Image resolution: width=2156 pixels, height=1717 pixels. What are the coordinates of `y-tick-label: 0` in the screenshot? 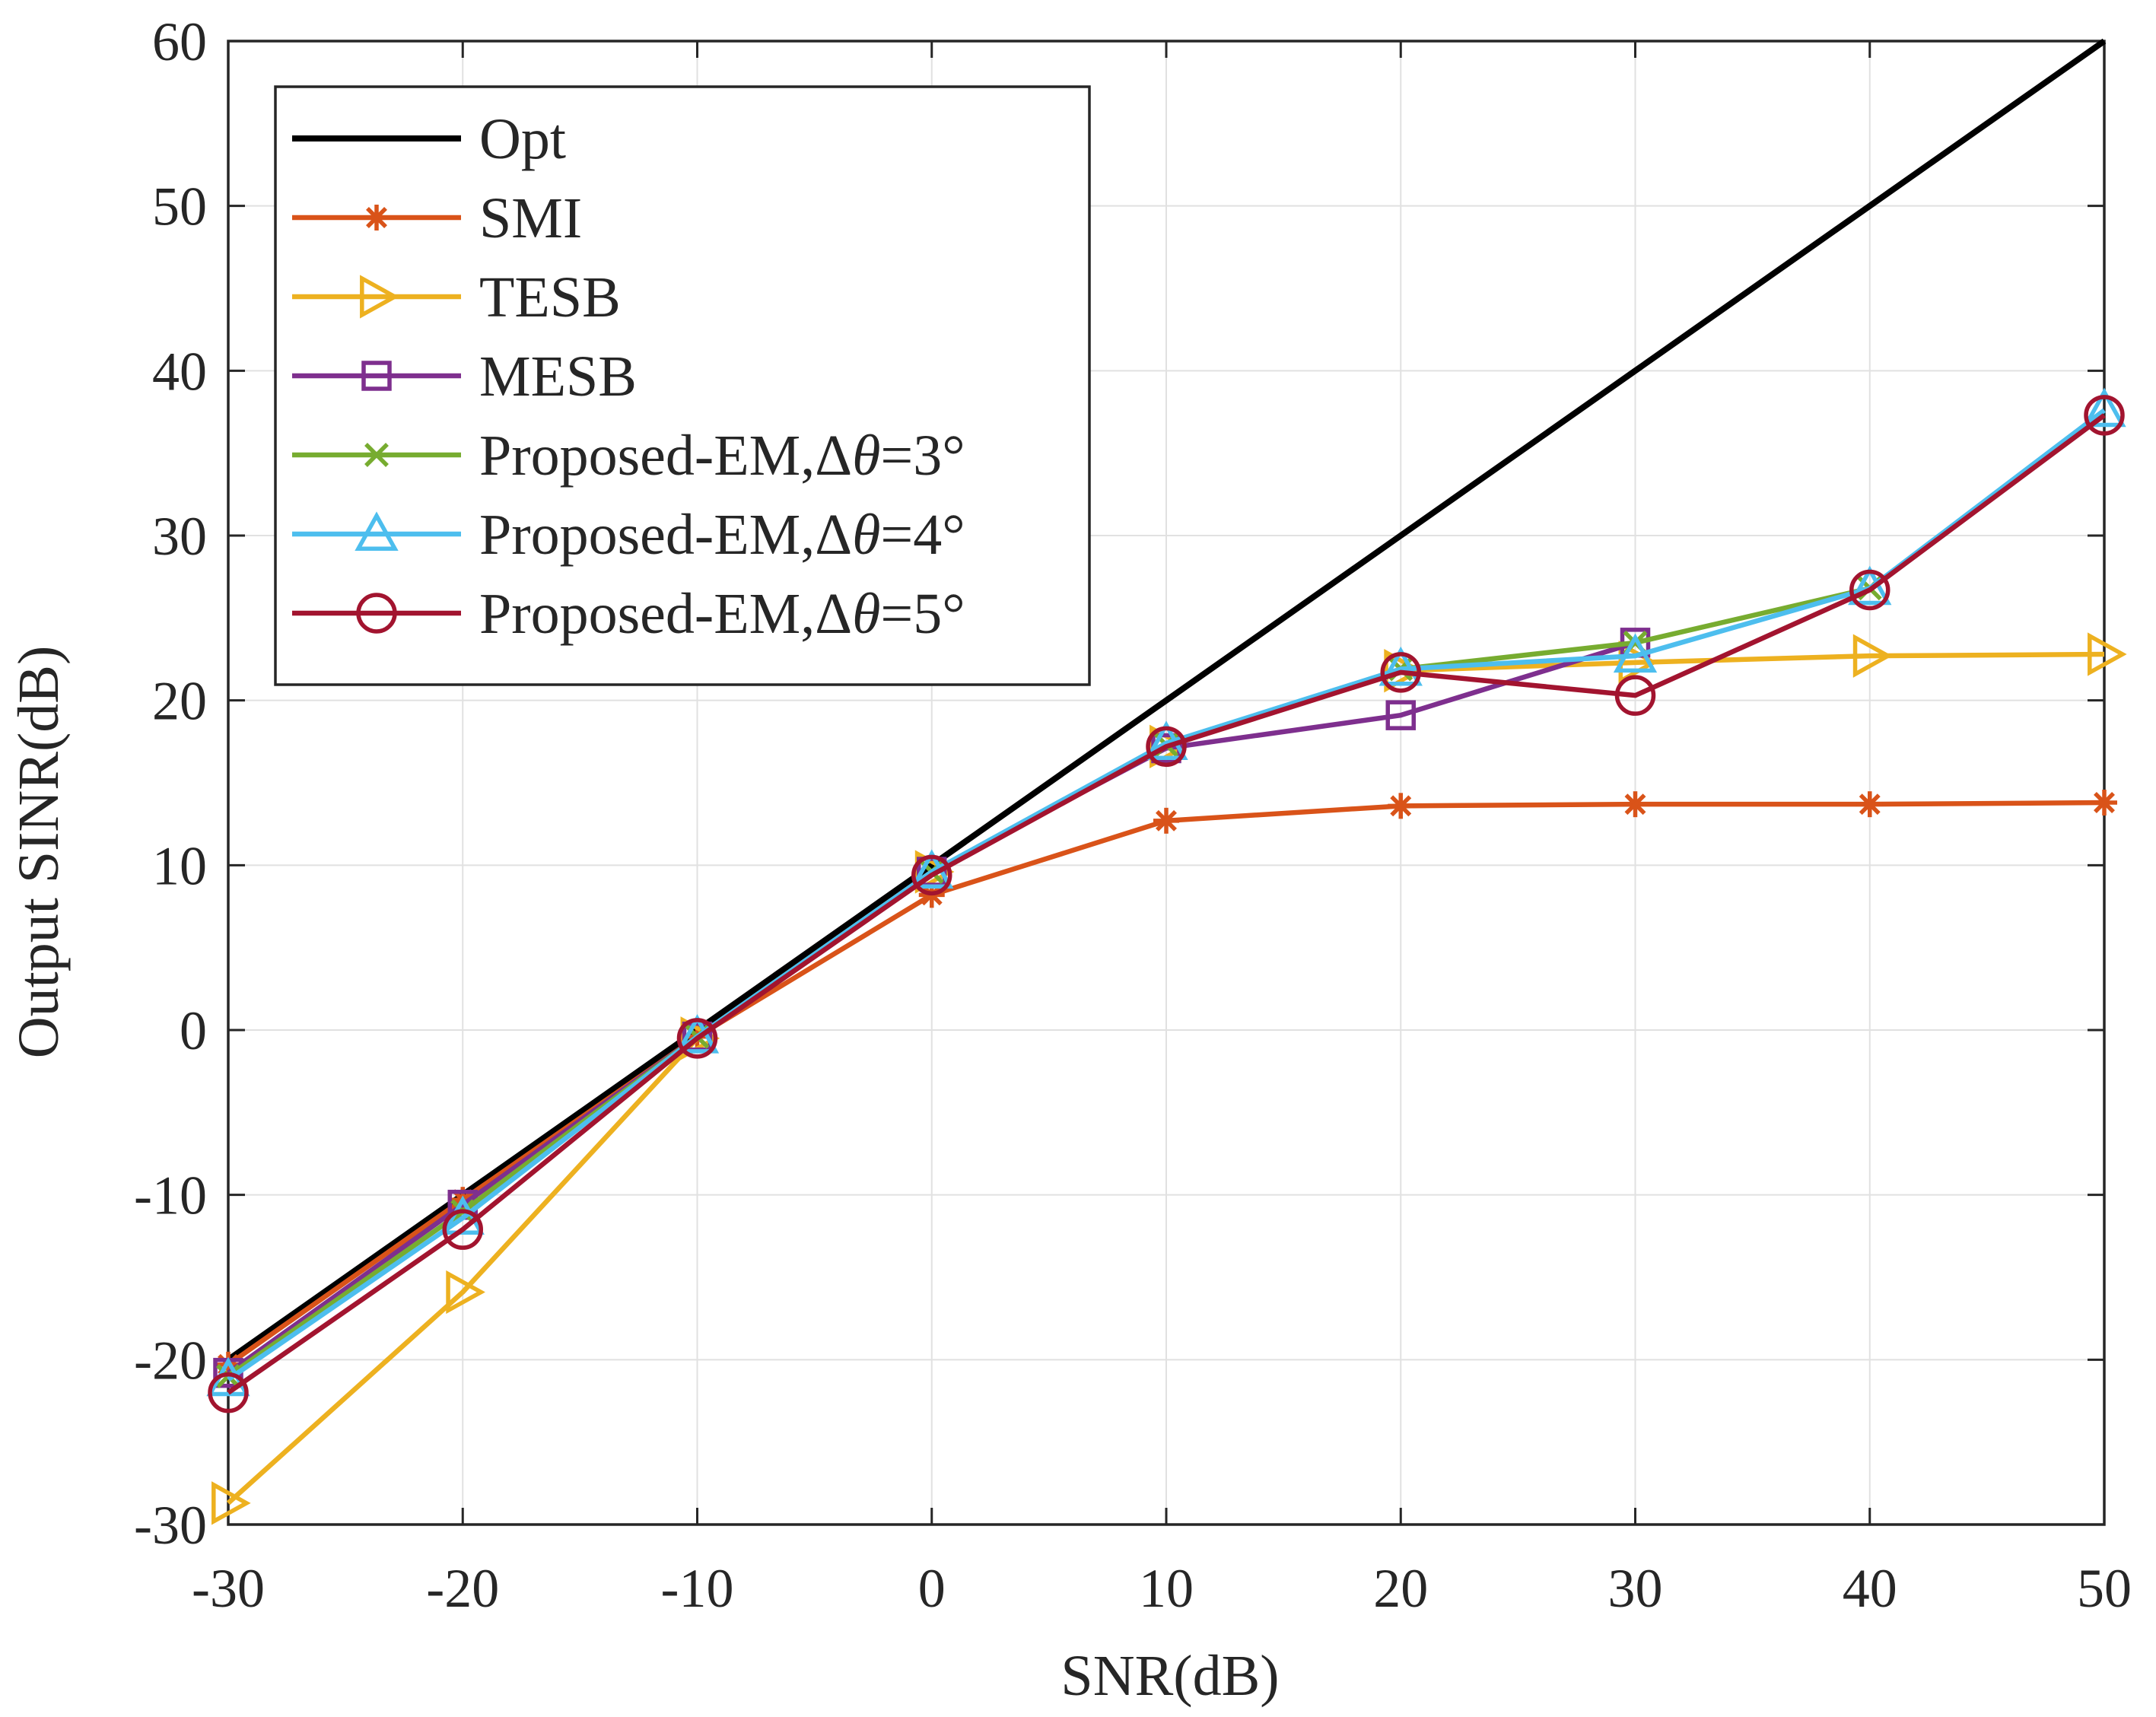 It's located at (194, 1030).